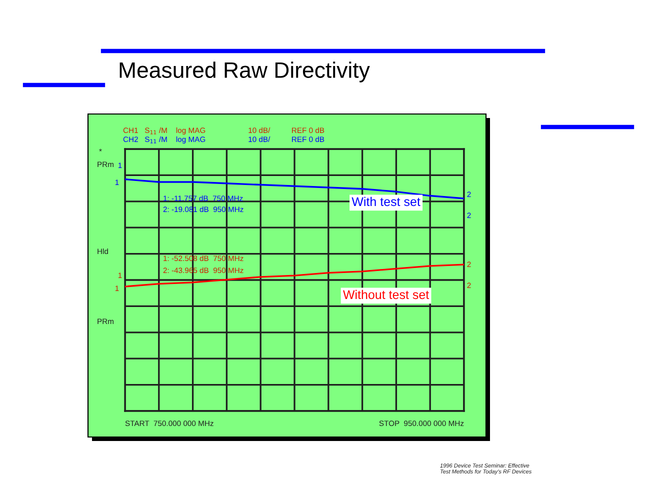 The image size is (645, 502). I want to click on chart-title: Measured Raw Directivity, so click(245, 72).